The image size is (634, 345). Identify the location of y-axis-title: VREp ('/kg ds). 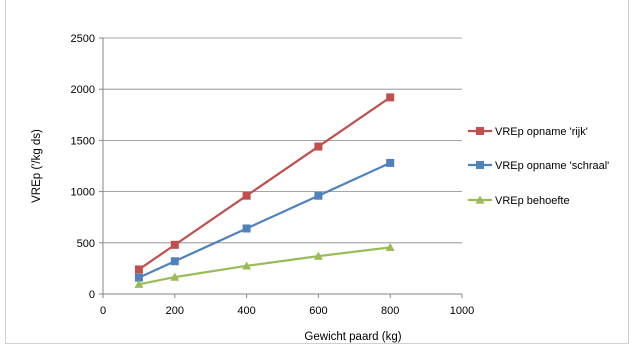
(37, 166).